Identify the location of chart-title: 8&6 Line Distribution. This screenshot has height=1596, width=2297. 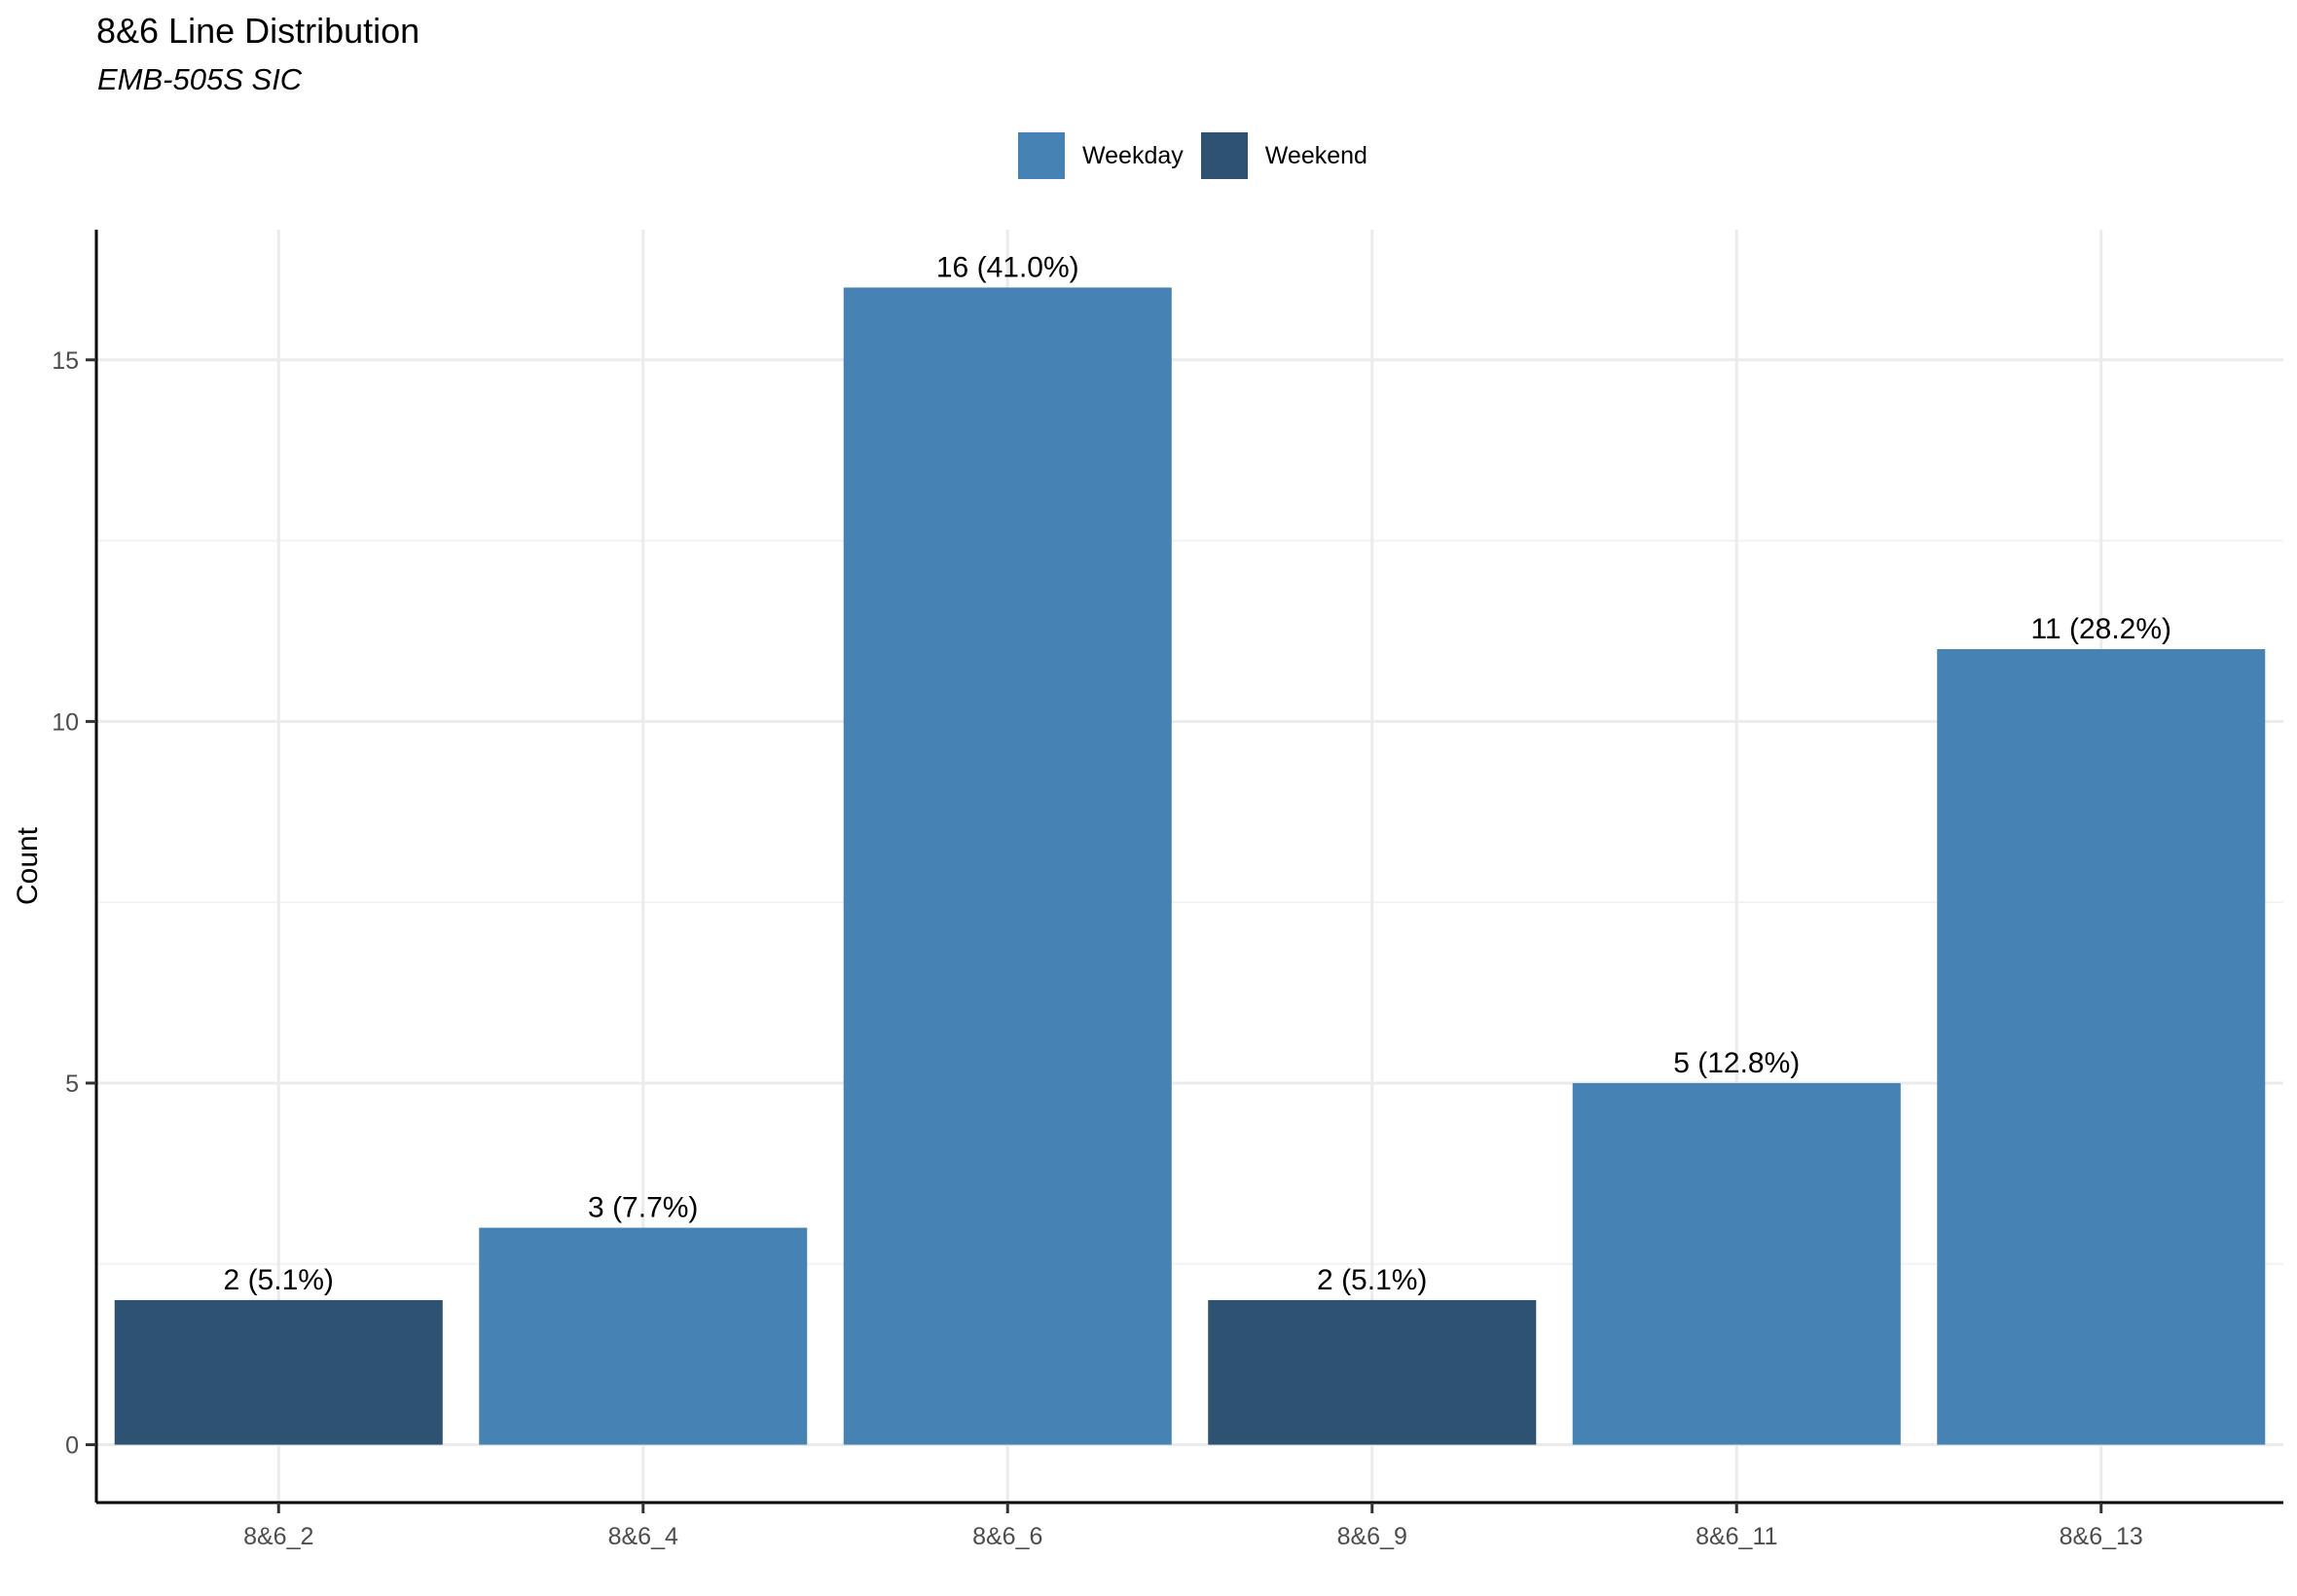
(258, 31).